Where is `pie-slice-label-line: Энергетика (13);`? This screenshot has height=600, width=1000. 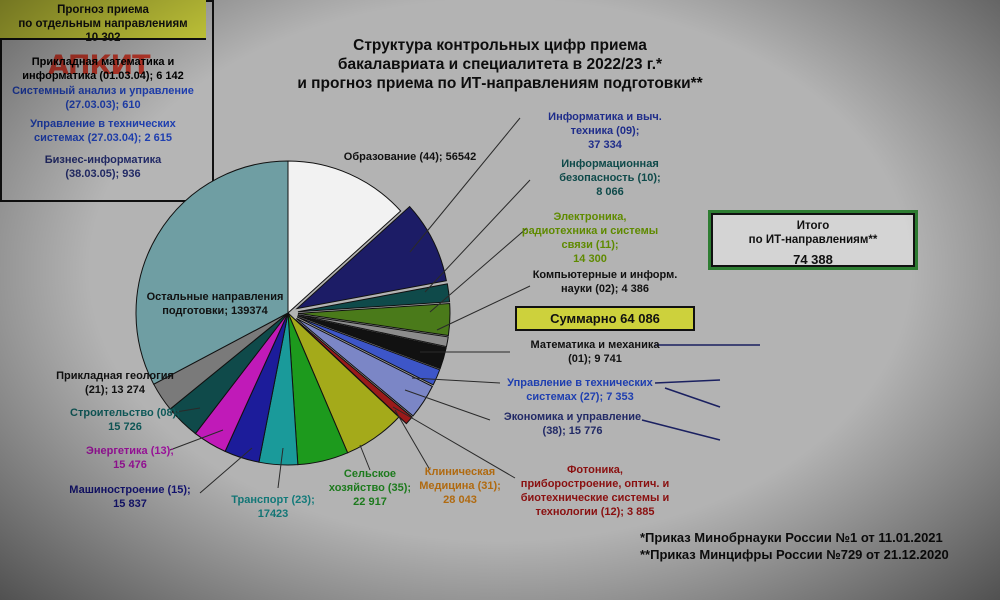
pie-slice-label-line: Энергетика (13); is located at coordinates (130, 451).